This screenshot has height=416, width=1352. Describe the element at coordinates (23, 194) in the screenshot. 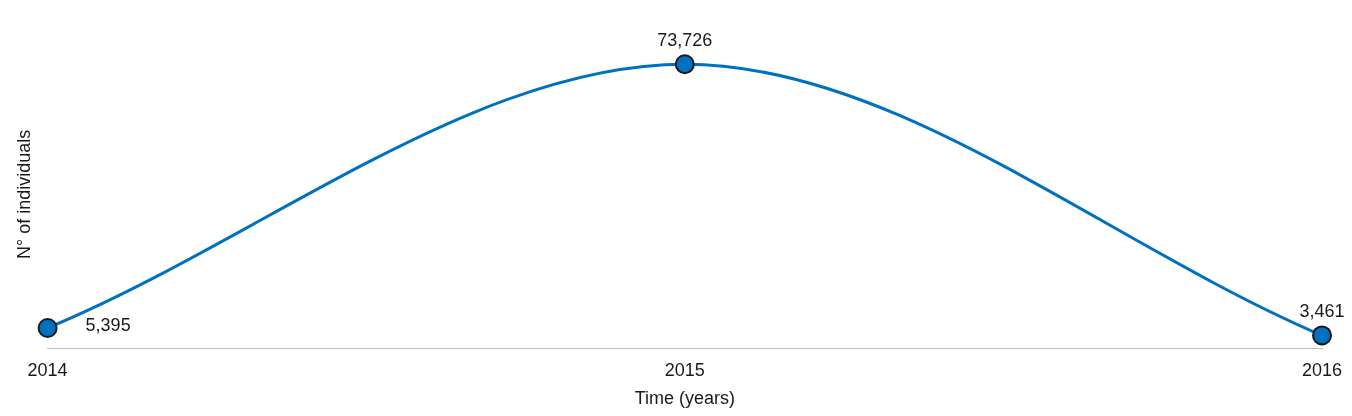

I see `y-axis-title: N° of individuals` at that location.